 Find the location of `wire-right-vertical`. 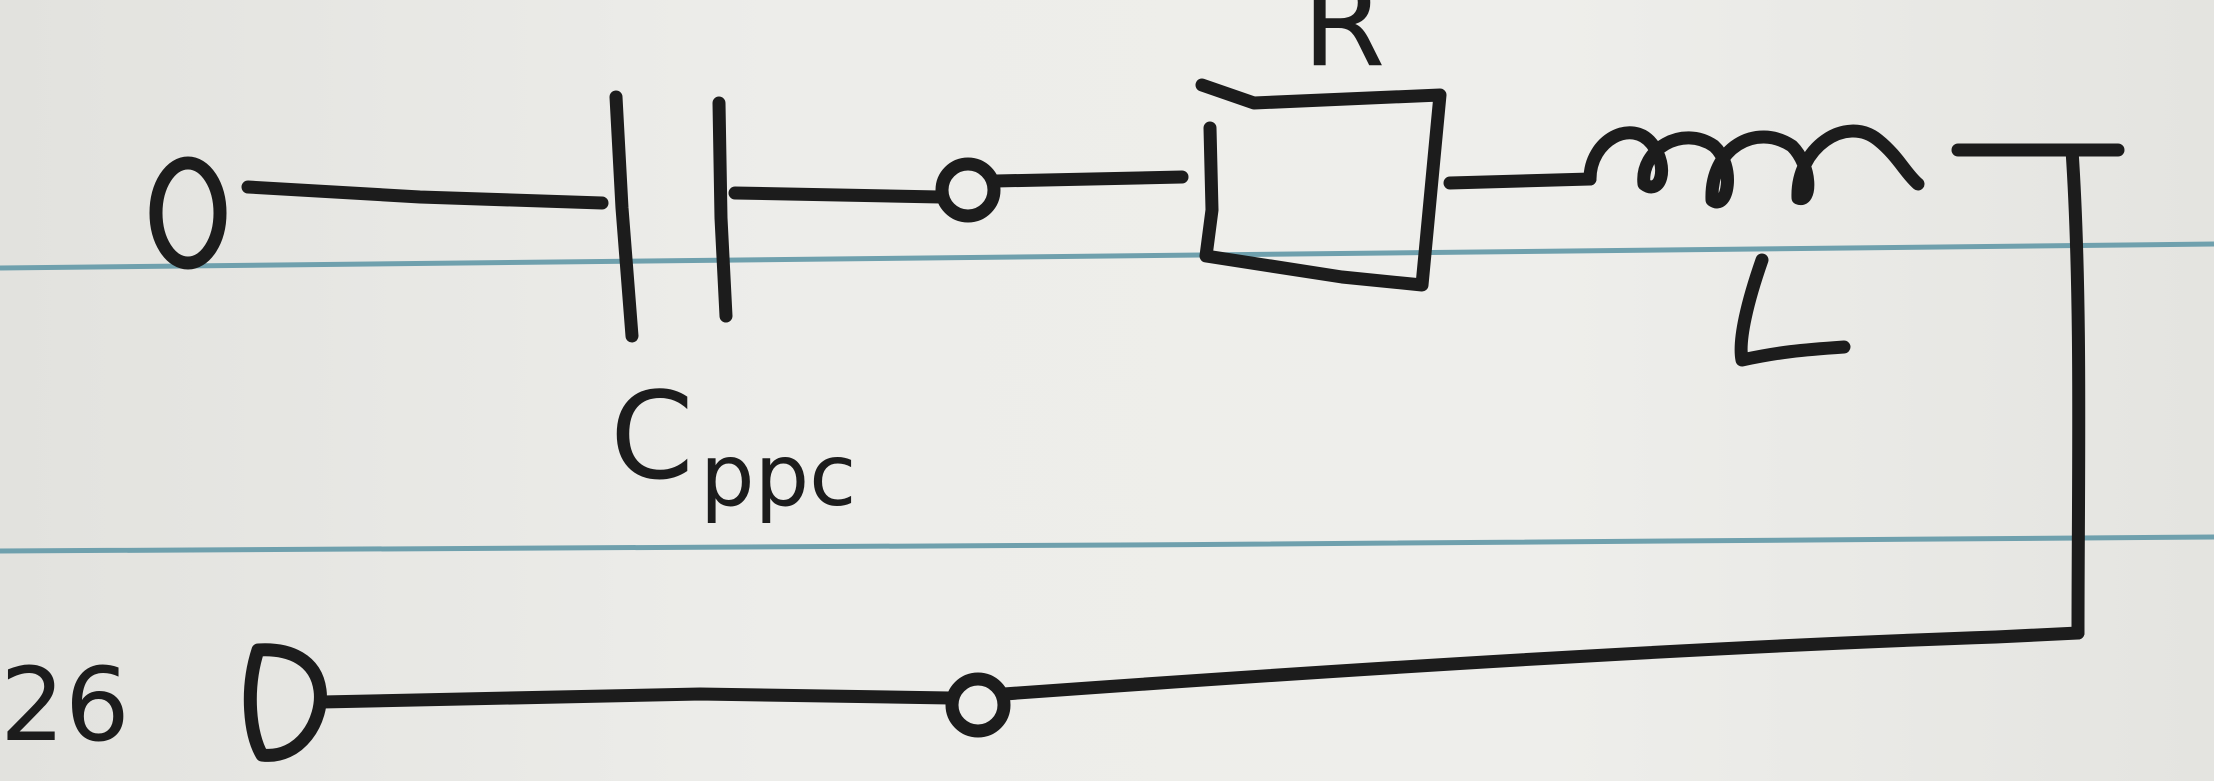

wire-right-vertical is located at coordinates (2075, 391).